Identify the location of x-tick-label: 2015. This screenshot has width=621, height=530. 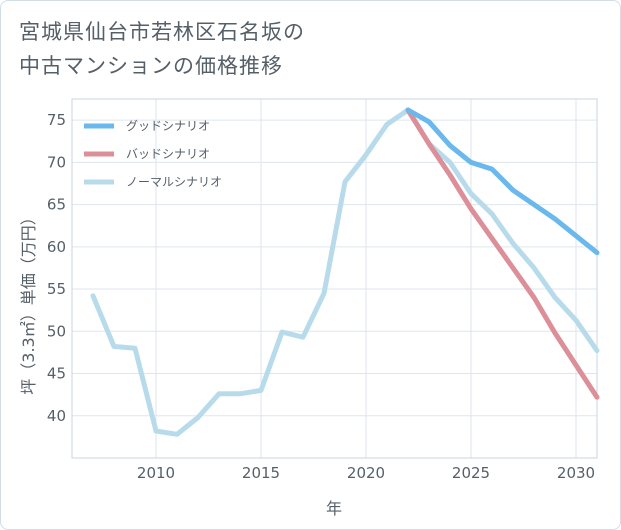
(261, 473).